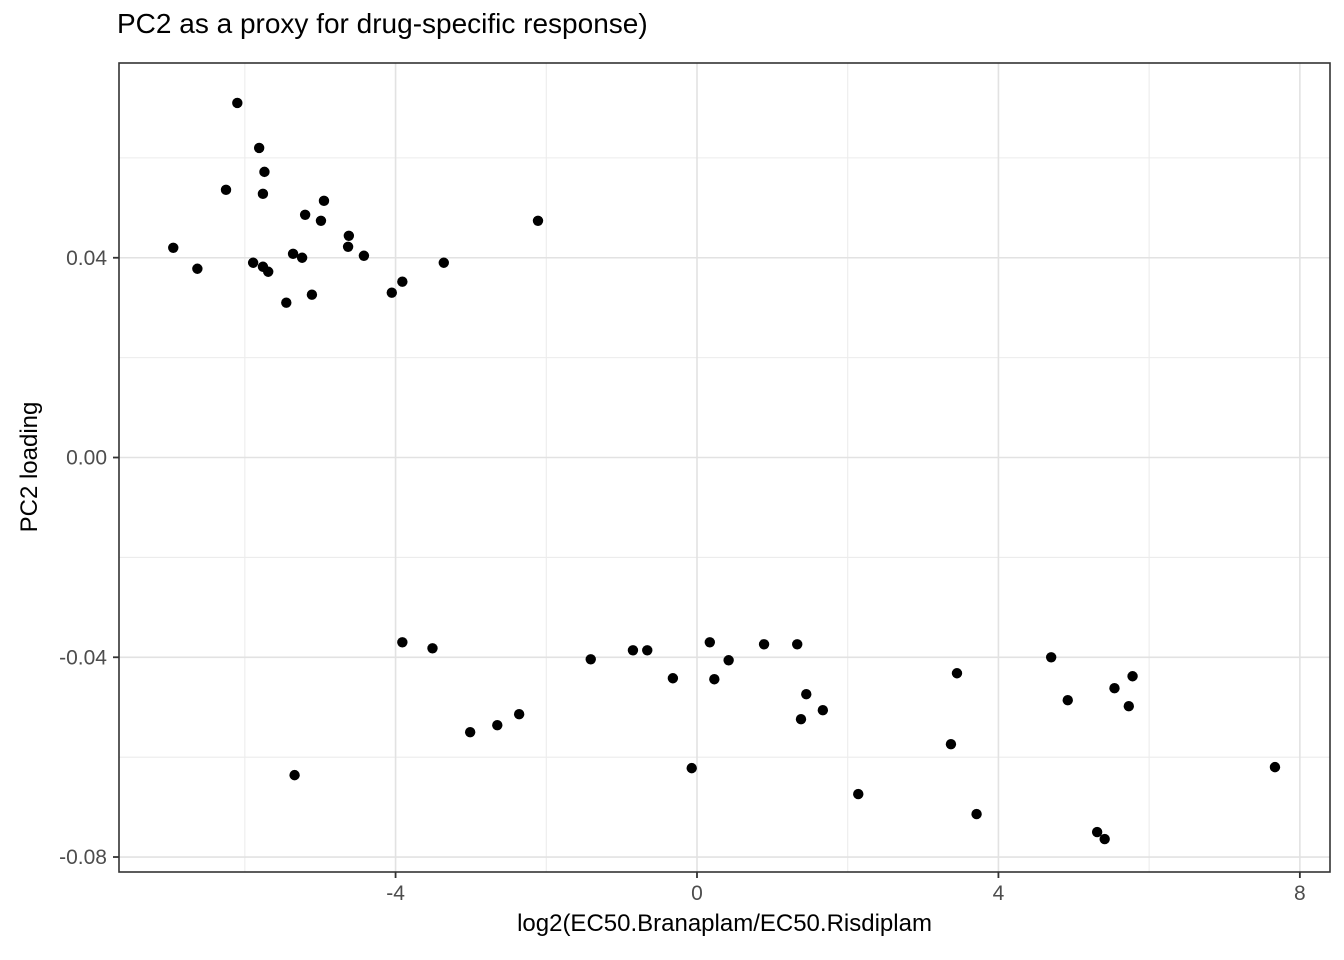 This screenshot has width=1344, height=960. What do you see at coordinates (999, 893) in the screenshot?
I see `x-axis-tick-label: 4` at bounding box center [999, 893].